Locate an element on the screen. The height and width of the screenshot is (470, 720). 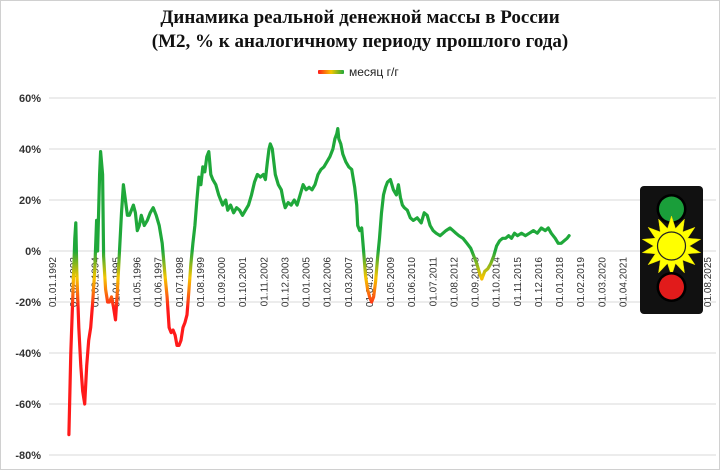
x-tick-label-group: 01.11.2015 is located at coordinates (518, 282).